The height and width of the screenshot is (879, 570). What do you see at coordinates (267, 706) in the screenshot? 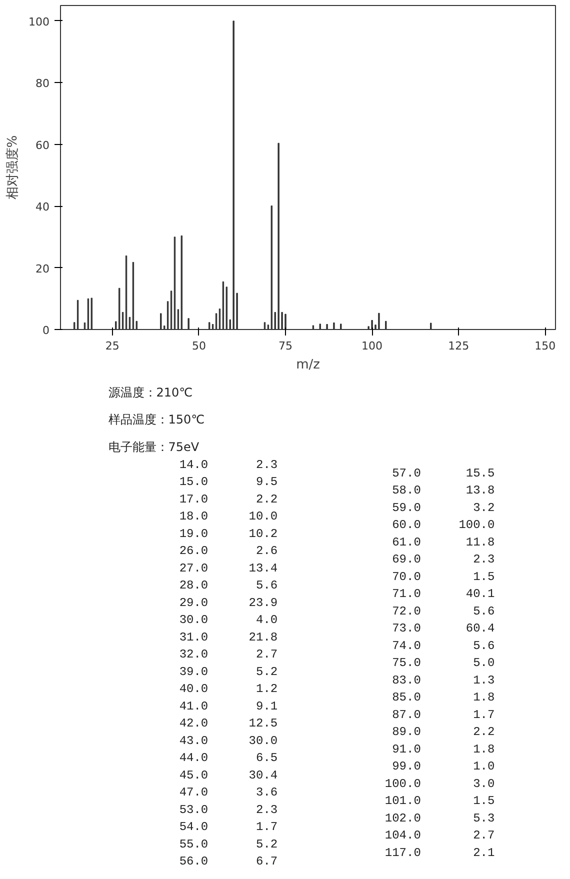
I see `text: 9.1` at bounding box center [267, 706].